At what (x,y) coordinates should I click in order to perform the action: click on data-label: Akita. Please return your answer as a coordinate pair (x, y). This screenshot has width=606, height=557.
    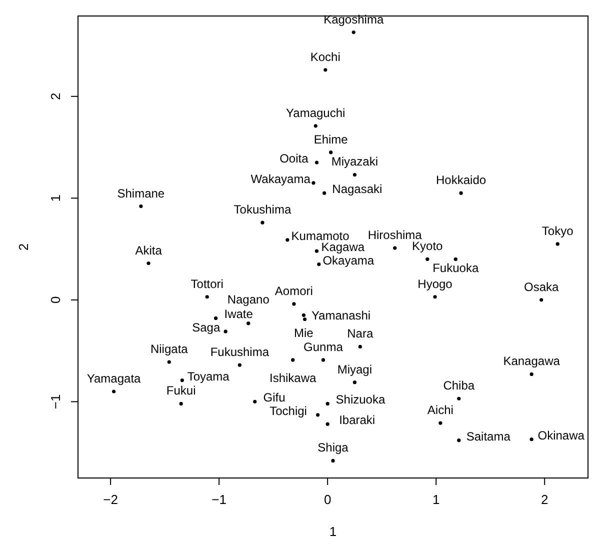
    Looking at the image, I should click on (148, 250).